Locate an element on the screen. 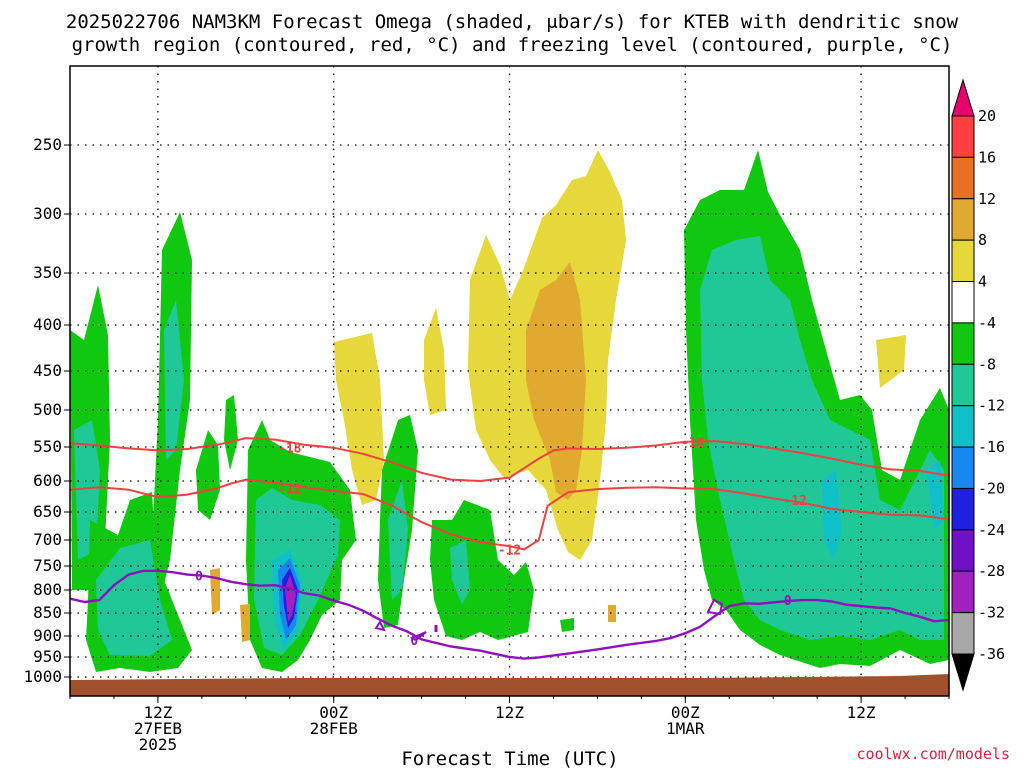 The image size is (1024, 768). colorbar-label: -24 is located at coordinates (991, 530).